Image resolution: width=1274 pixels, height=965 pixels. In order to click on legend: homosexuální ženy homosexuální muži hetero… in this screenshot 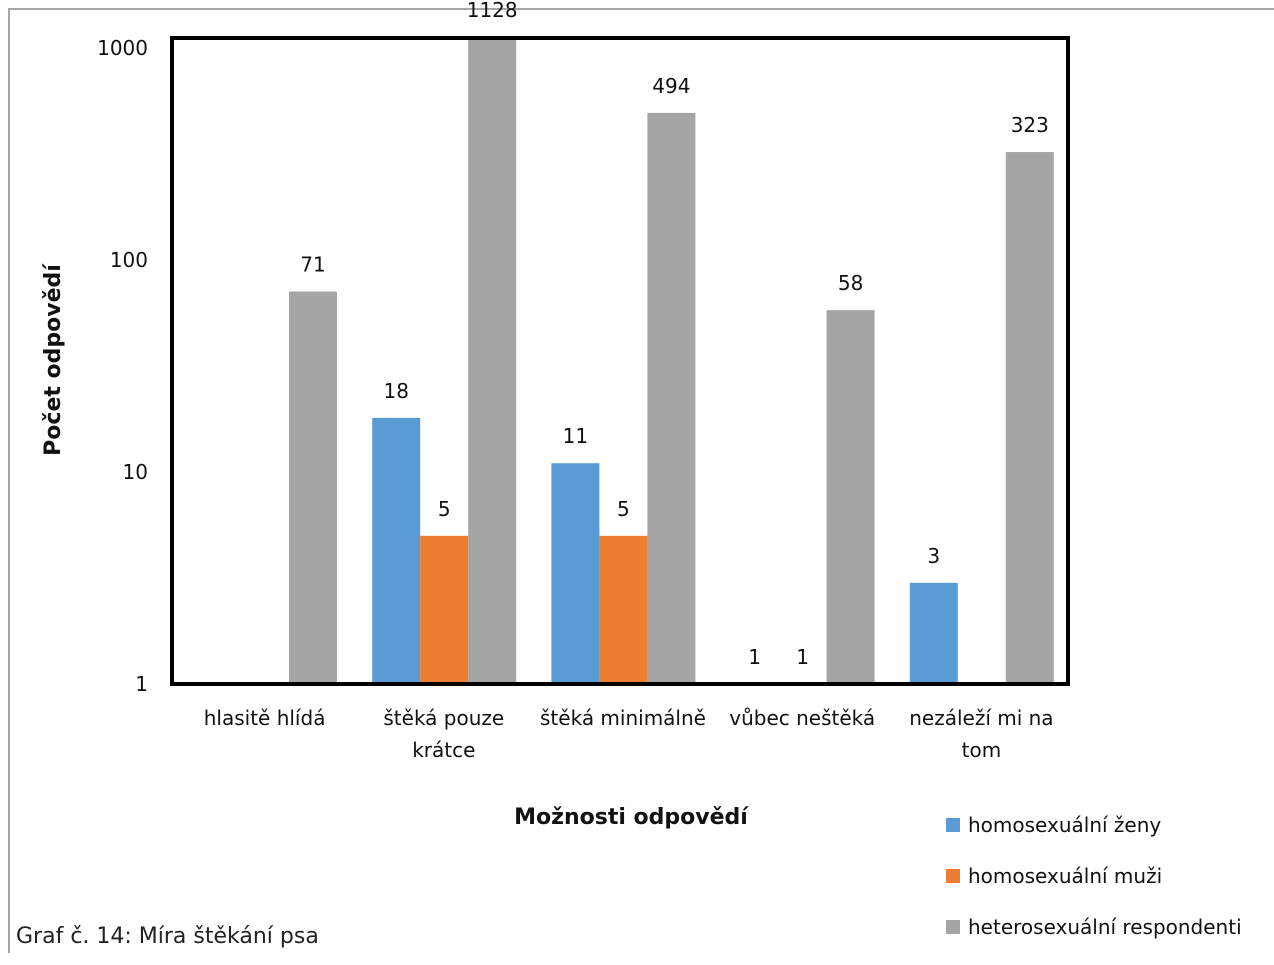, I will do `click(1094, 888)`.